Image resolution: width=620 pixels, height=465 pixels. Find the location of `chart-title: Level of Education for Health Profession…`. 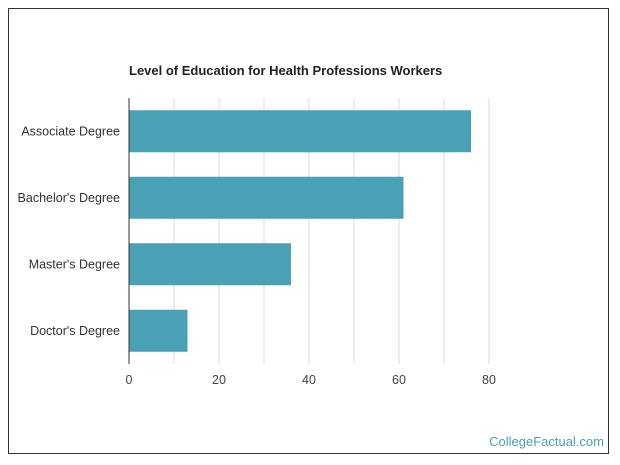

chart-title: Level of Education for Health Profession… is located at coordinates (286, 70).